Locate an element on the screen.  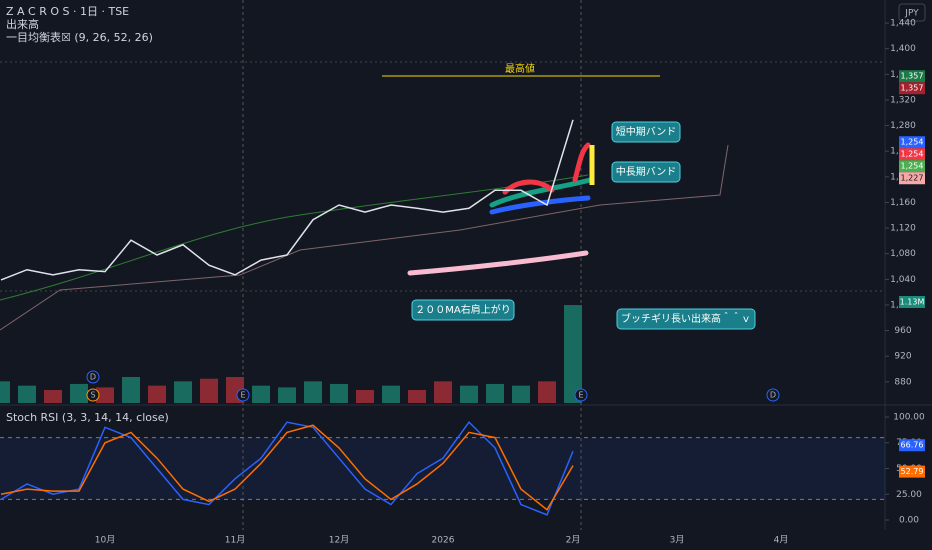
y-tick-label: 960 is located at coordinates (902, 331).